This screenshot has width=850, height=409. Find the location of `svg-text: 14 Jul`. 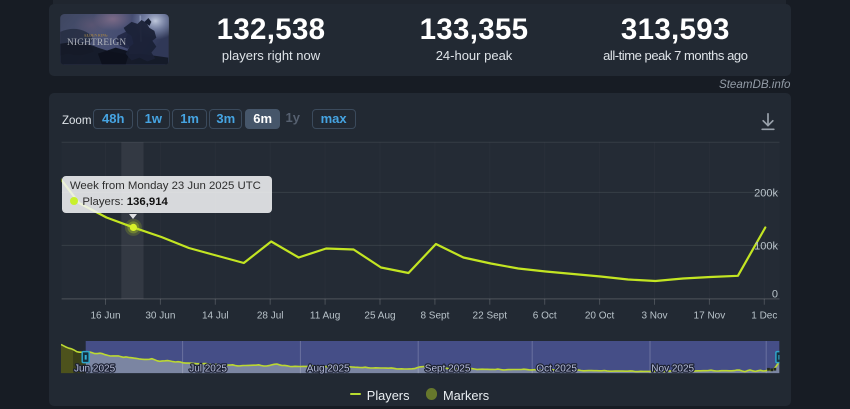

svg-text: 14 Jul is located at coordinates (215, 316).